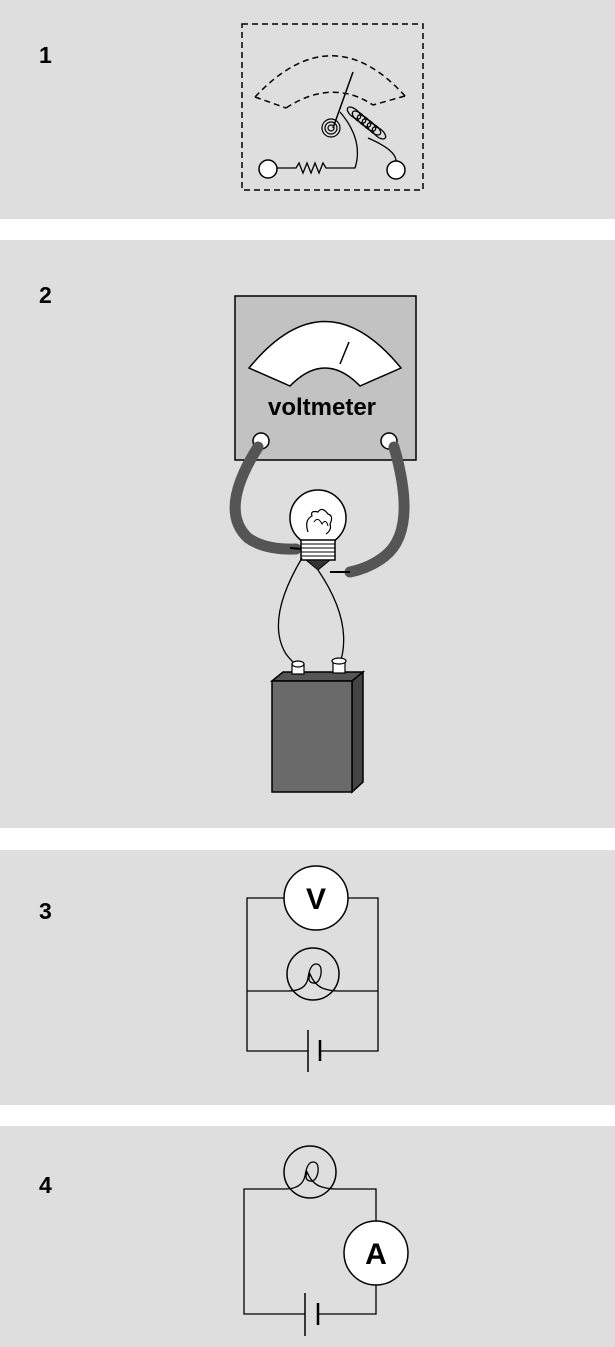  I want to click on panel-number: 2, so click(45, 295).